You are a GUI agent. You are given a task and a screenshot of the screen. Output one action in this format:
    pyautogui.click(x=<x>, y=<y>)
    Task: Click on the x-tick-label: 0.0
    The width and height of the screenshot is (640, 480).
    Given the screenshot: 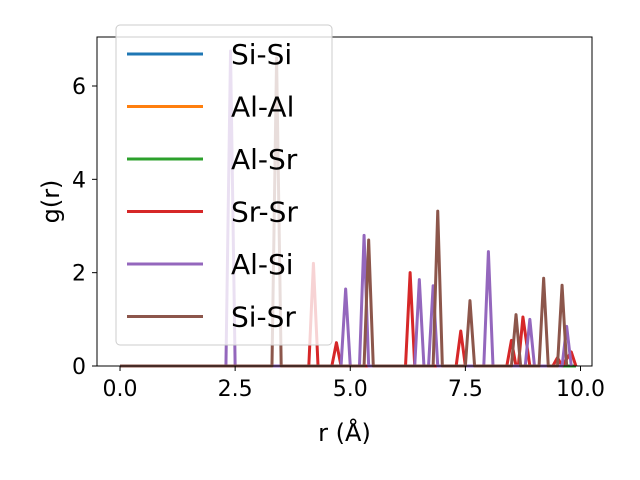 What is the action you would take?
    pyautogui.click(x=120, y=389)
    